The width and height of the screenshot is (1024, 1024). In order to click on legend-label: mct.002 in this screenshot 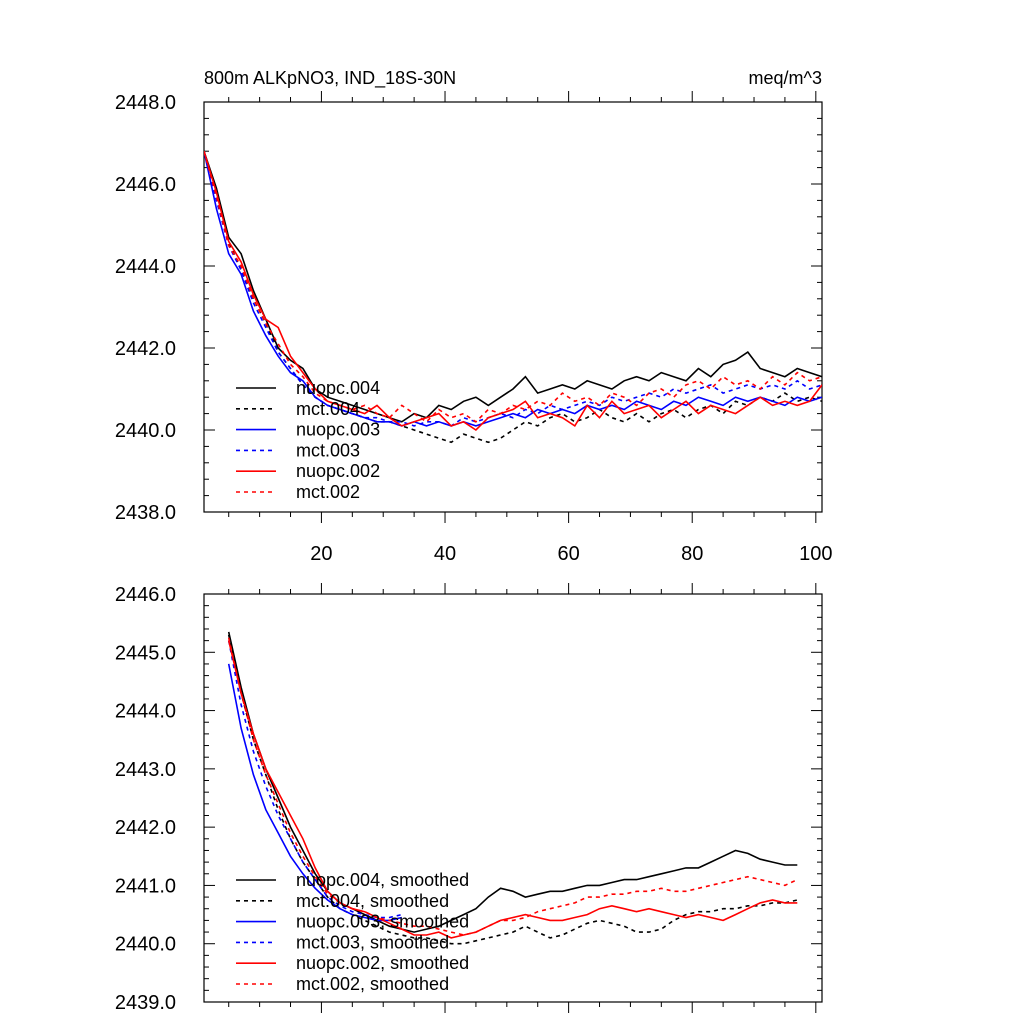, I will do `click(328, 492)`.